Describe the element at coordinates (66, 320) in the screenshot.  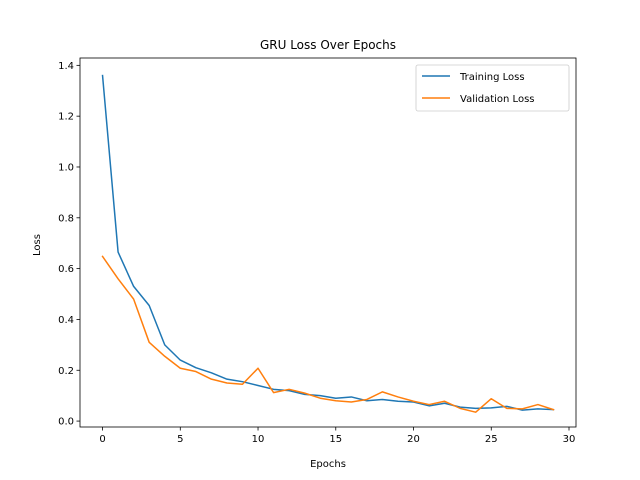
I see `y-tick-label: 0.4` at that location.